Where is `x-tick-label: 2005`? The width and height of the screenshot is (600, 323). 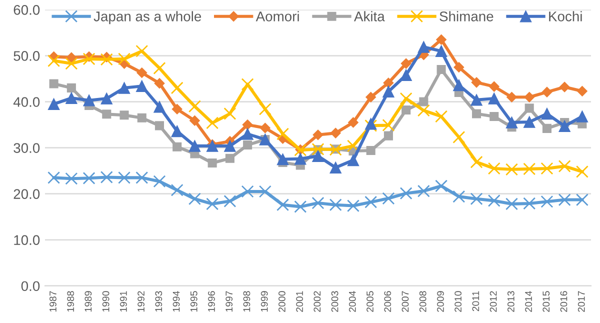 x-tick-label: 2005 is located at coordinates (370, 301).